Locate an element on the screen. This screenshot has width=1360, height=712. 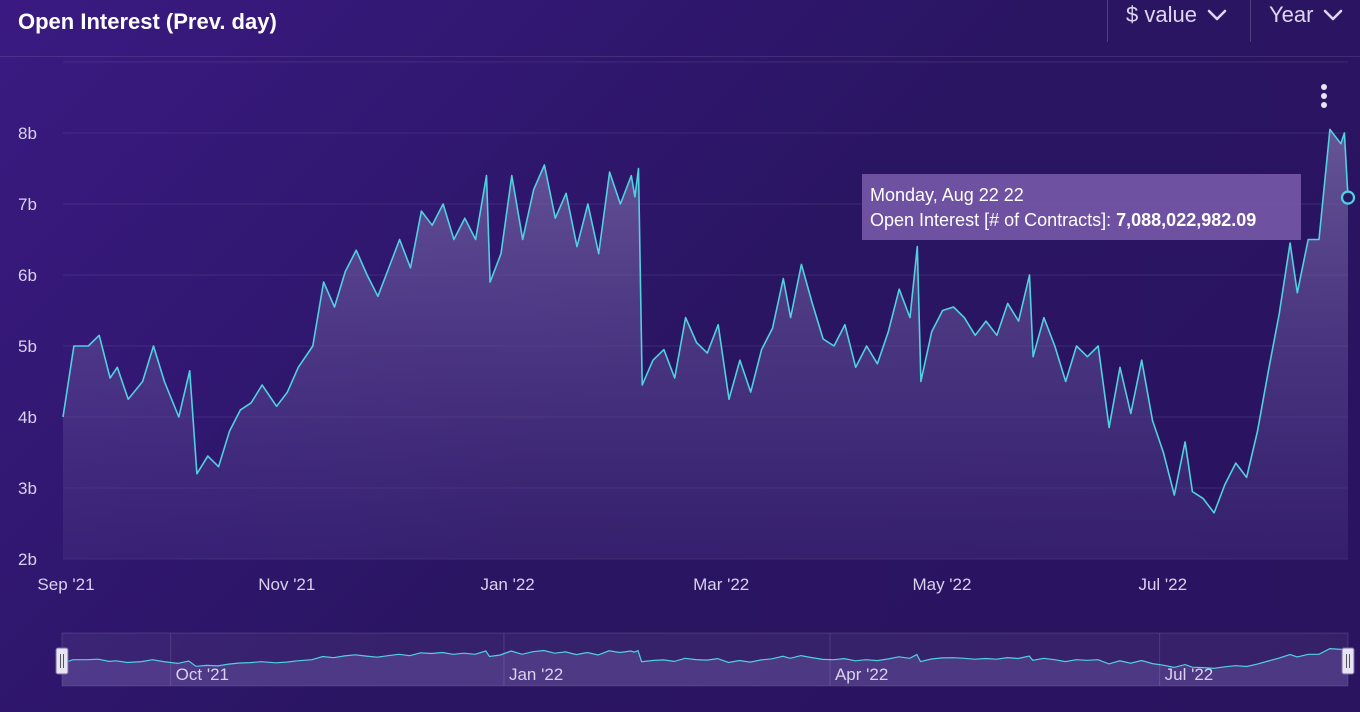
navigator-tick-label: Oct '21 is located at coordinates (202, 674).